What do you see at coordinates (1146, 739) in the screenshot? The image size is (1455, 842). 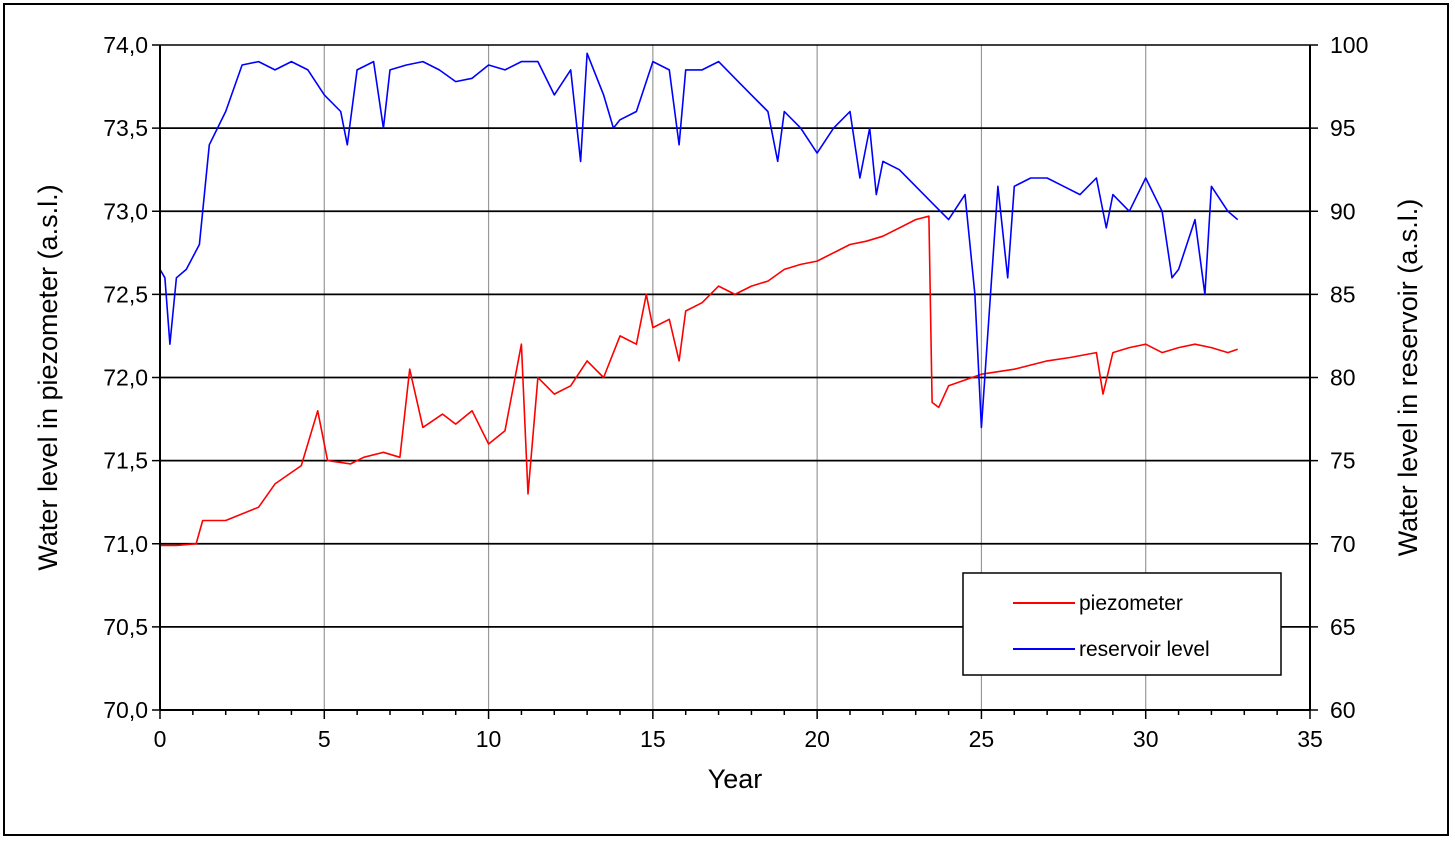 I see `x-tick-label: 30` at bounding box center [1146, 739].